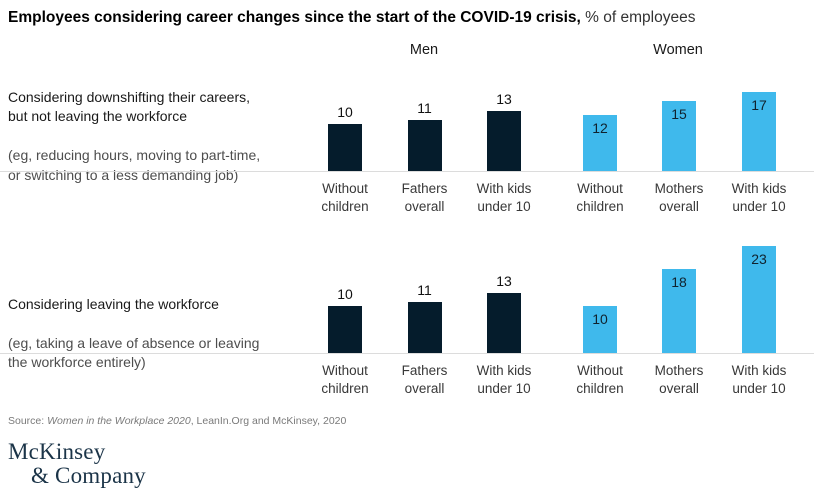 Image resolution: width=814 pixels, height=495 pixels. I want to click on source-rest: , LeanIn.Org and McKinsey, 2020, so click(268, 421).